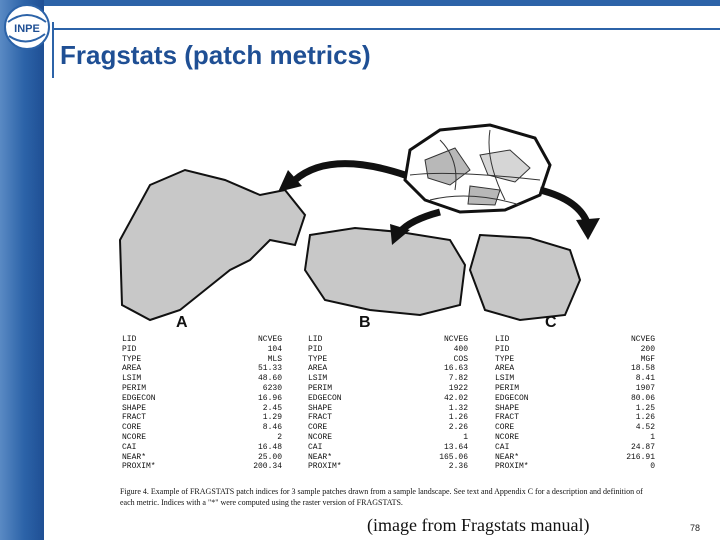  Describe the element at coordinates (215, 55) in the screenshot. I see `slide-title: Fragstats (patch metrics)` at that location.